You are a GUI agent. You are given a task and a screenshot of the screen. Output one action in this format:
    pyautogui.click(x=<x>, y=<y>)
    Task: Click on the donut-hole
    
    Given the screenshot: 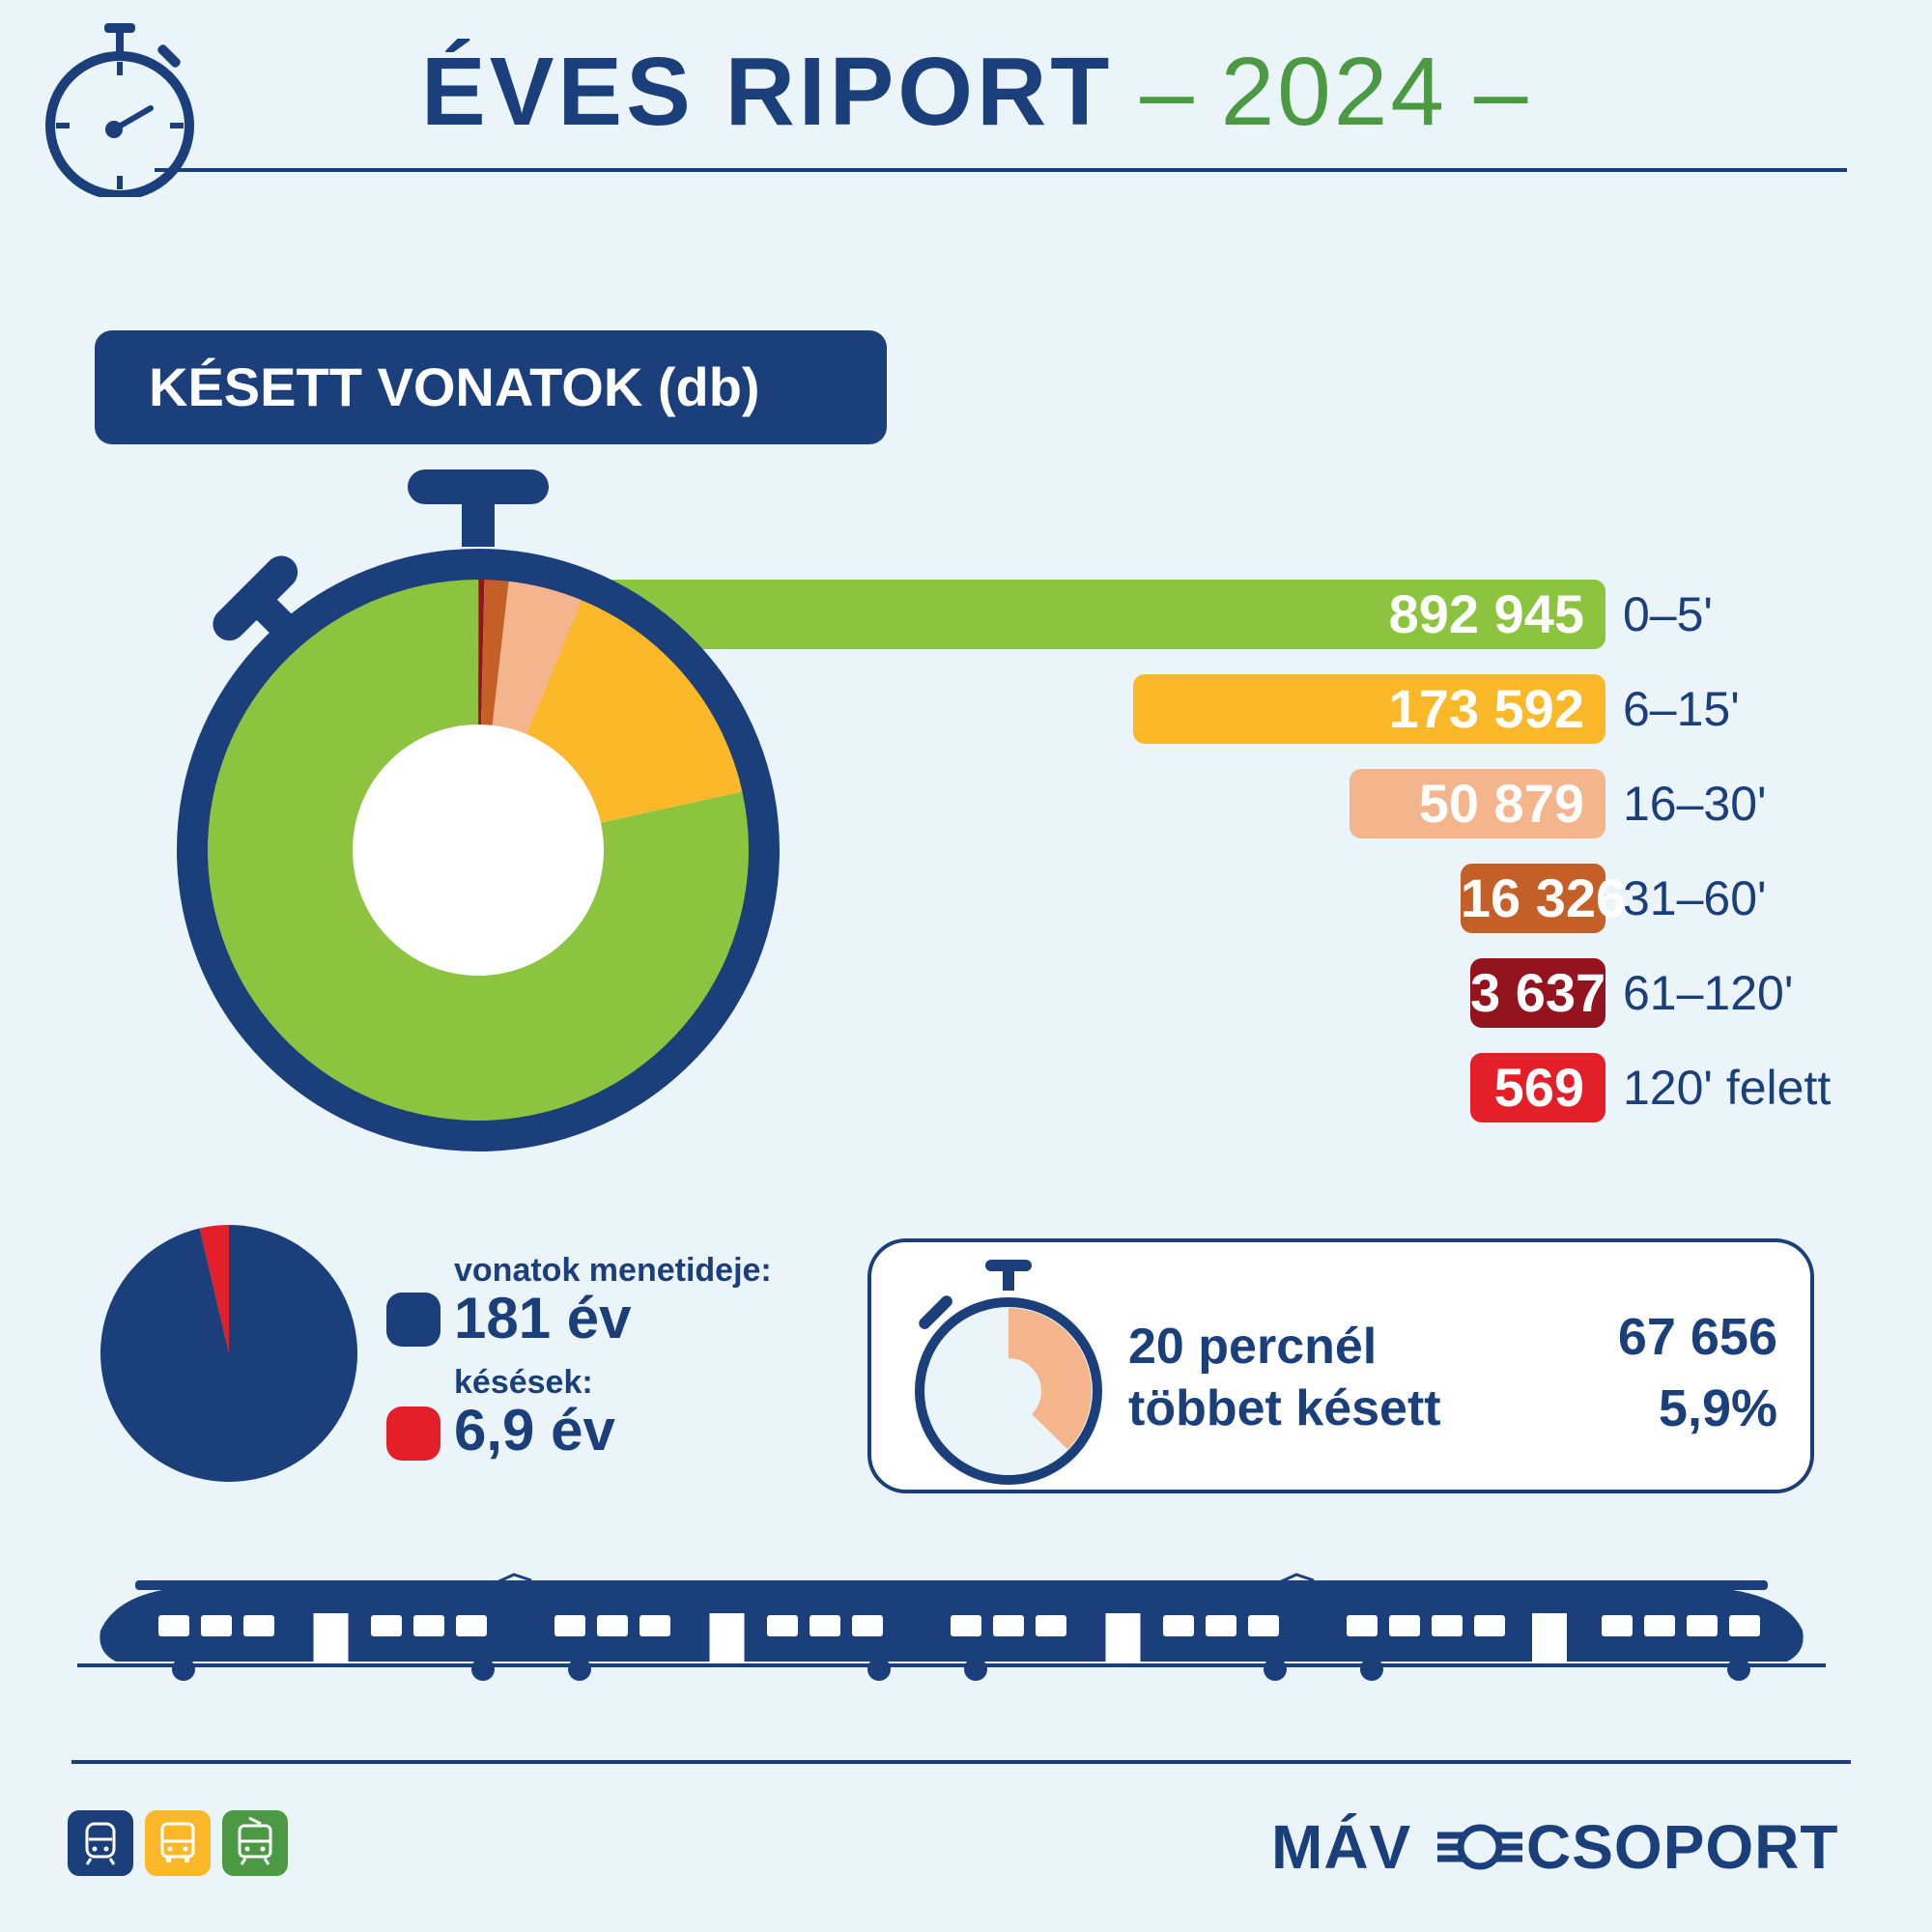 What is the action you would take?
    pyautogui.click(x=478, y=850)
    